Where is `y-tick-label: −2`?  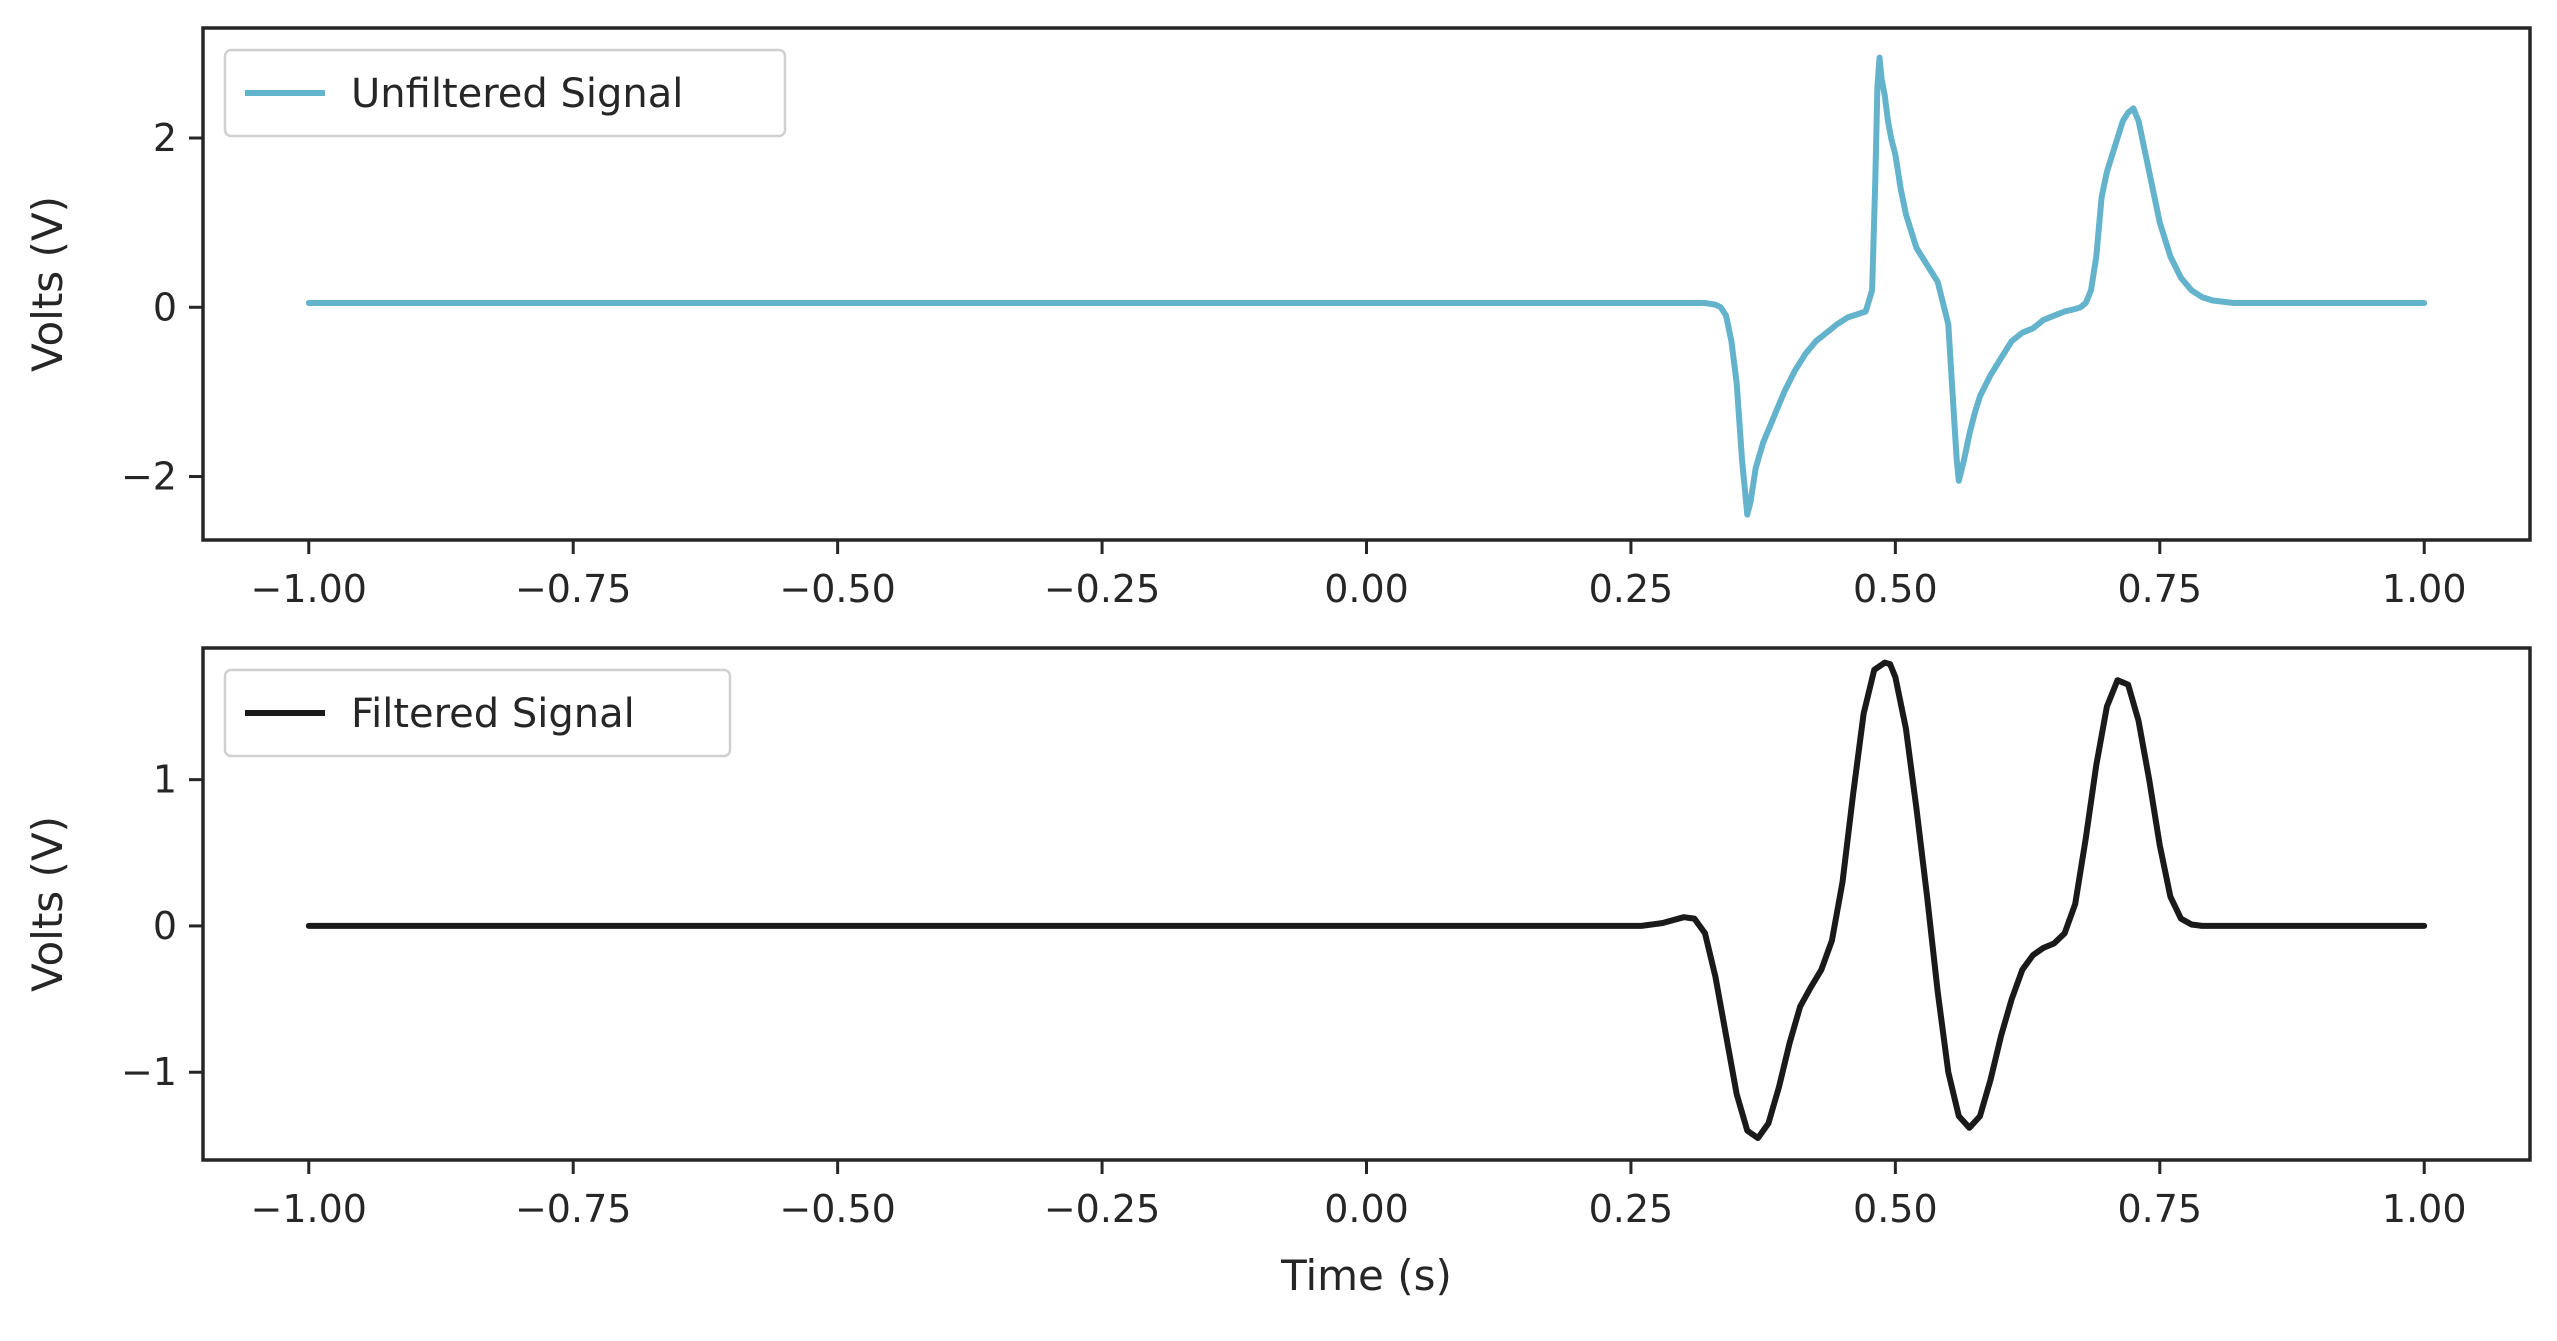
y-tick-label: −2 is located at coordinates (149, 477).